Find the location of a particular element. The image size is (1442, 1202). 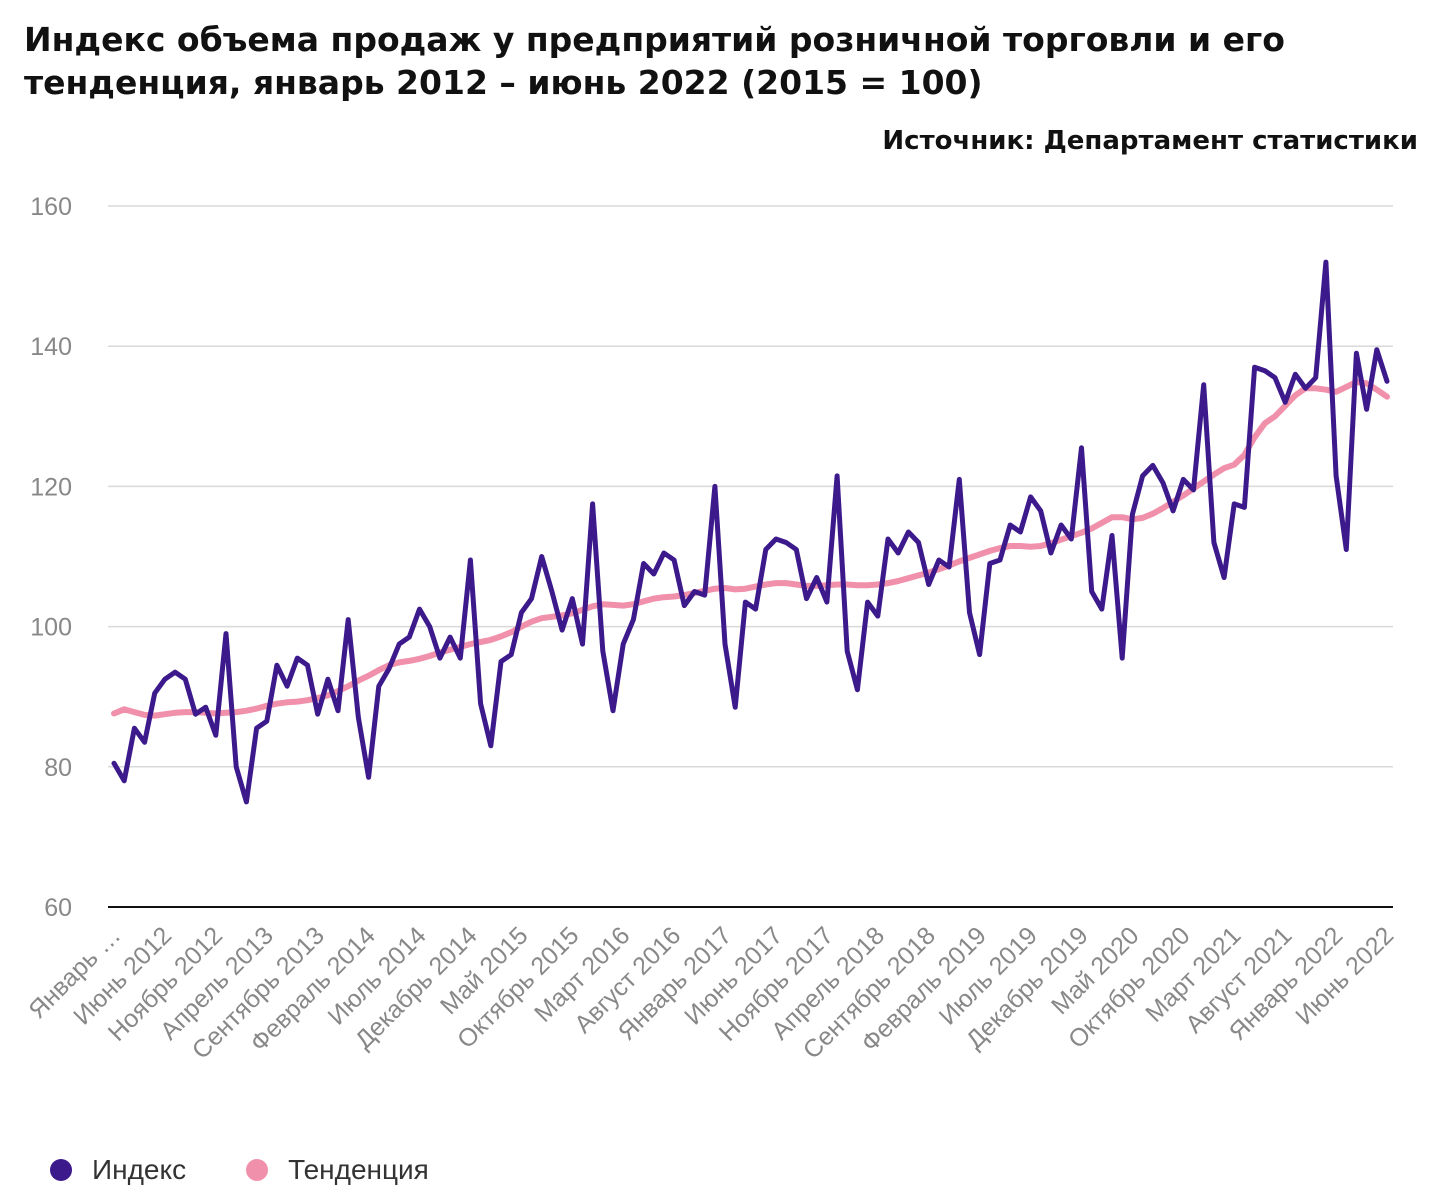

y-tick-label: 80 is located at coordinates (58, 768).